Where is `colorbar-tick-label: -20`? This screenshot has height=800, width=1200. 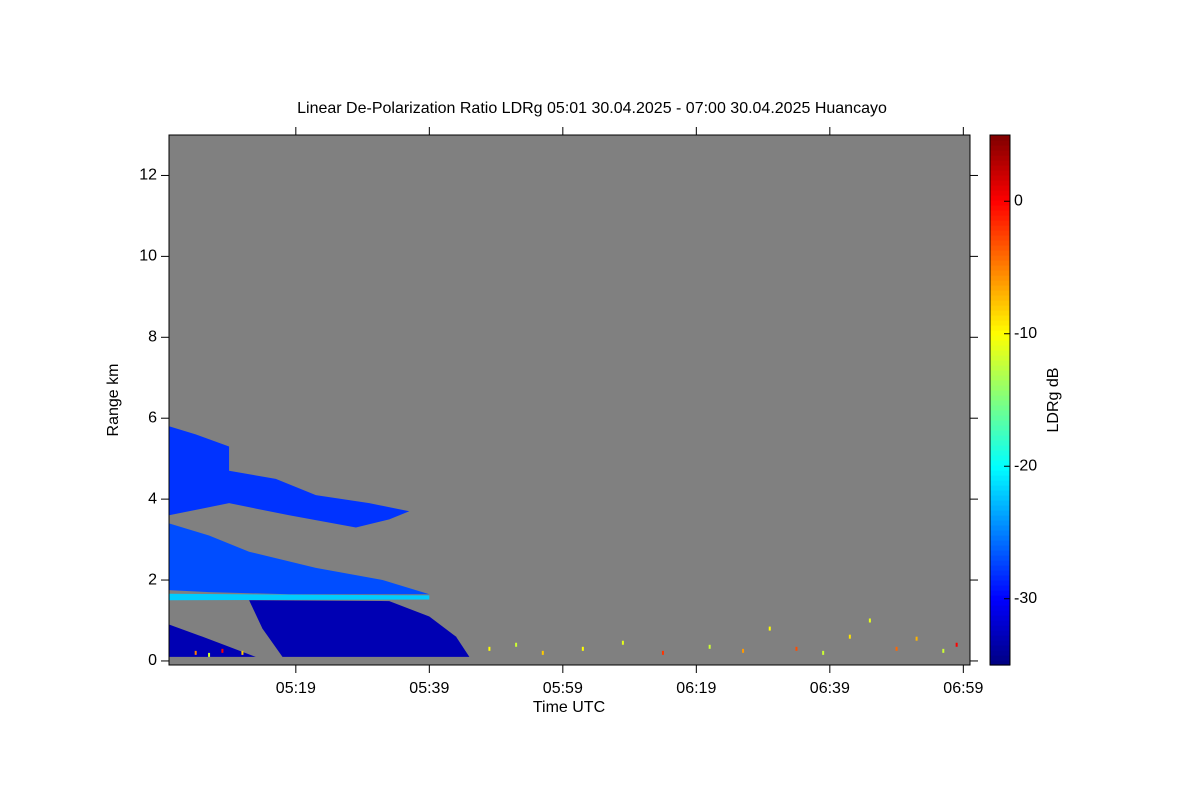 colorbar-tick-label: -20 is located at coordinates (1025, 465).